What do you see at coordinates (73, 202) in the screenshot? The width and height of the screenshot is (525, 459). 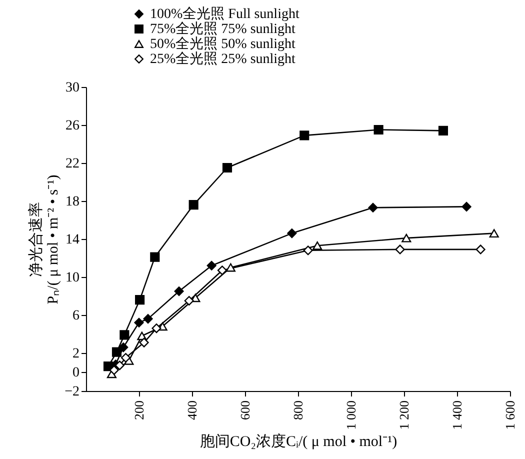 I see `y-tick-label: 18` at bounding box center [73, 202].